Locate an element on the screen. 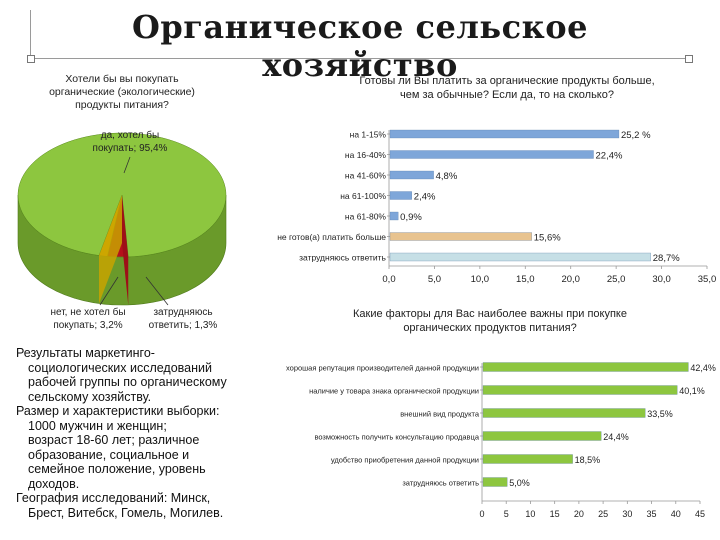 Image resolution: width=720 pixels, height=540 pixels. pie-leader-no is located at coordinates (109, 291).